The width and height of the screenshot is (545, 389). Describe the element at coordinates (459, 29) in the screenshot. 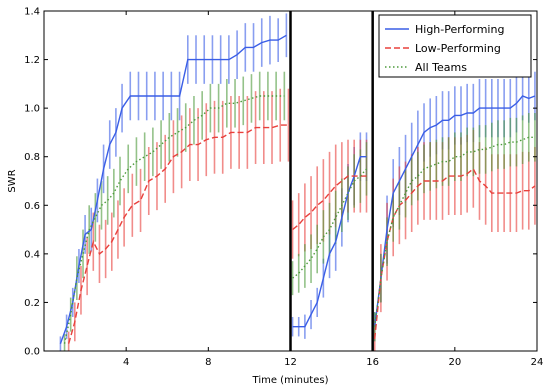

I see `legend-label: High-Performing` at that location.